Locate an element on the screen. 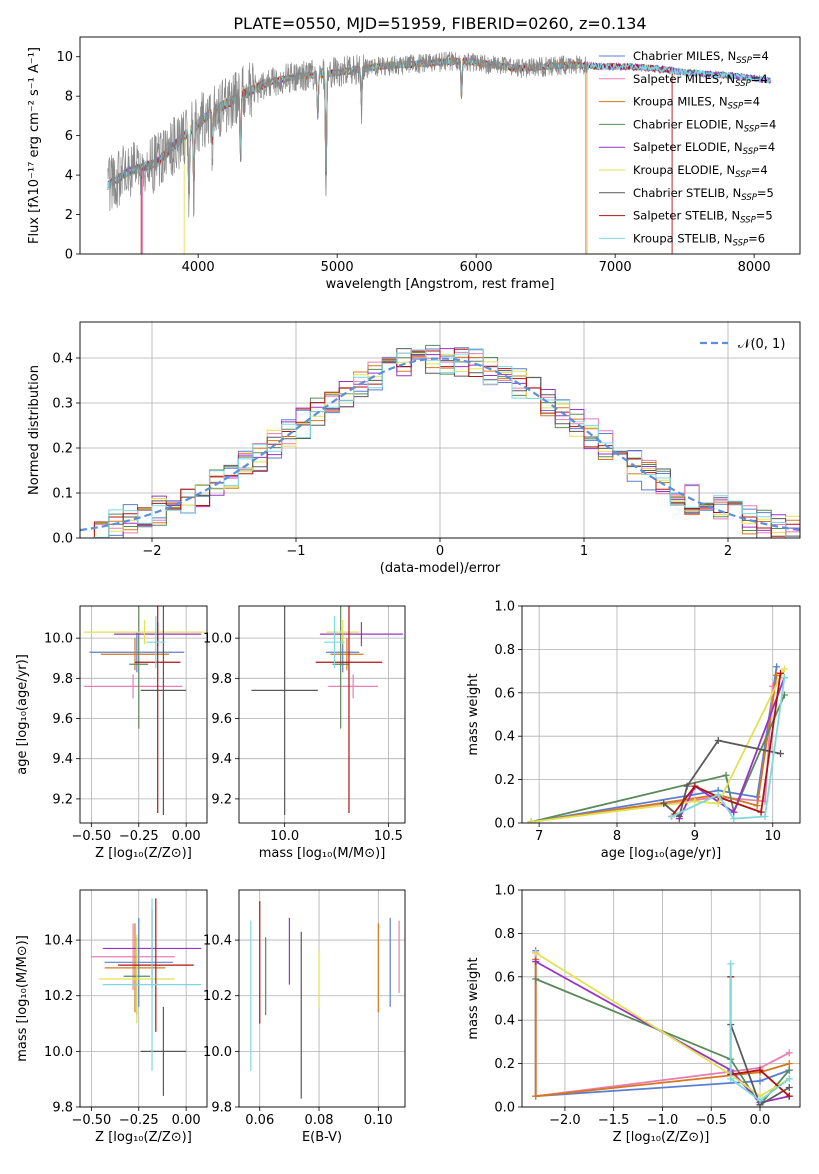  y-tick-label: 0.8 is located at coordinates (504, 650).